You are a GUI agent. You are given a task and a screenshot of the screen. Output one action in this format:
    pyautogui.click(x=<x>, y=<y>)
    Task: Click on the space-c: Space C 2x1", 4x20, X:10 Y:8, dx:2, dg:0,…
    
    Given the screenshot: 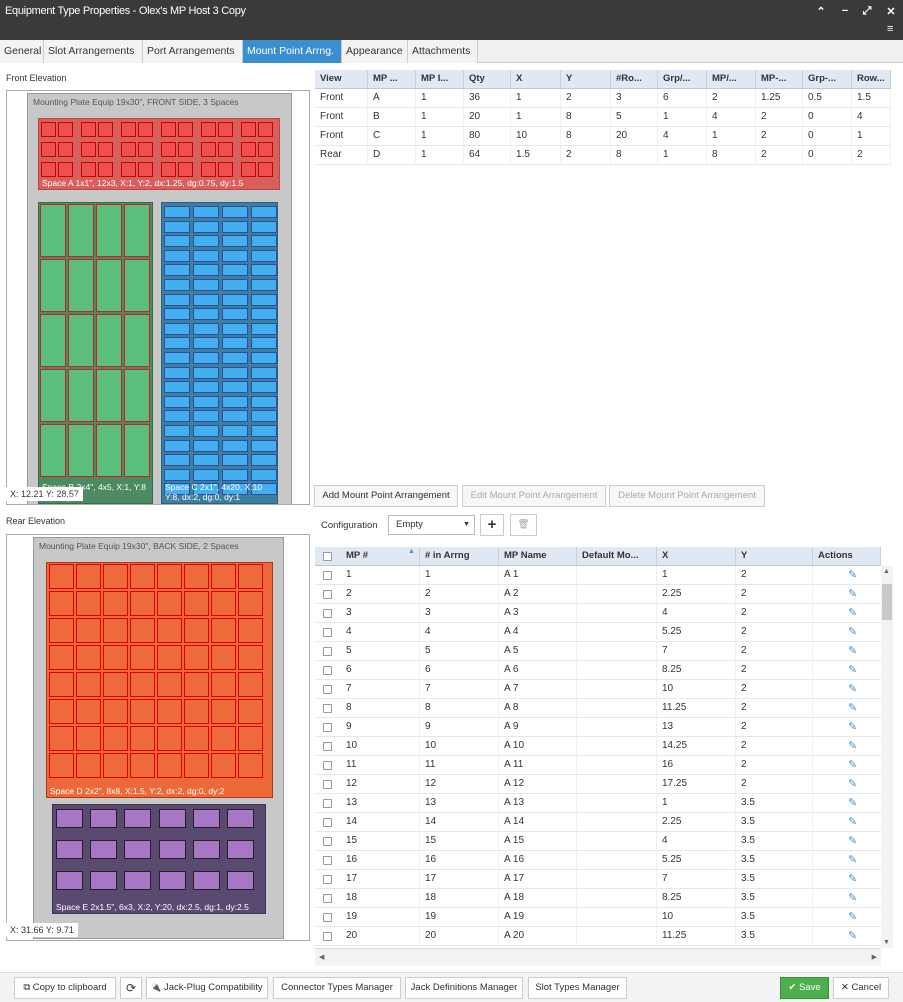 What is the action you would take?
    pyautogui.click(x=219, y=353)
    